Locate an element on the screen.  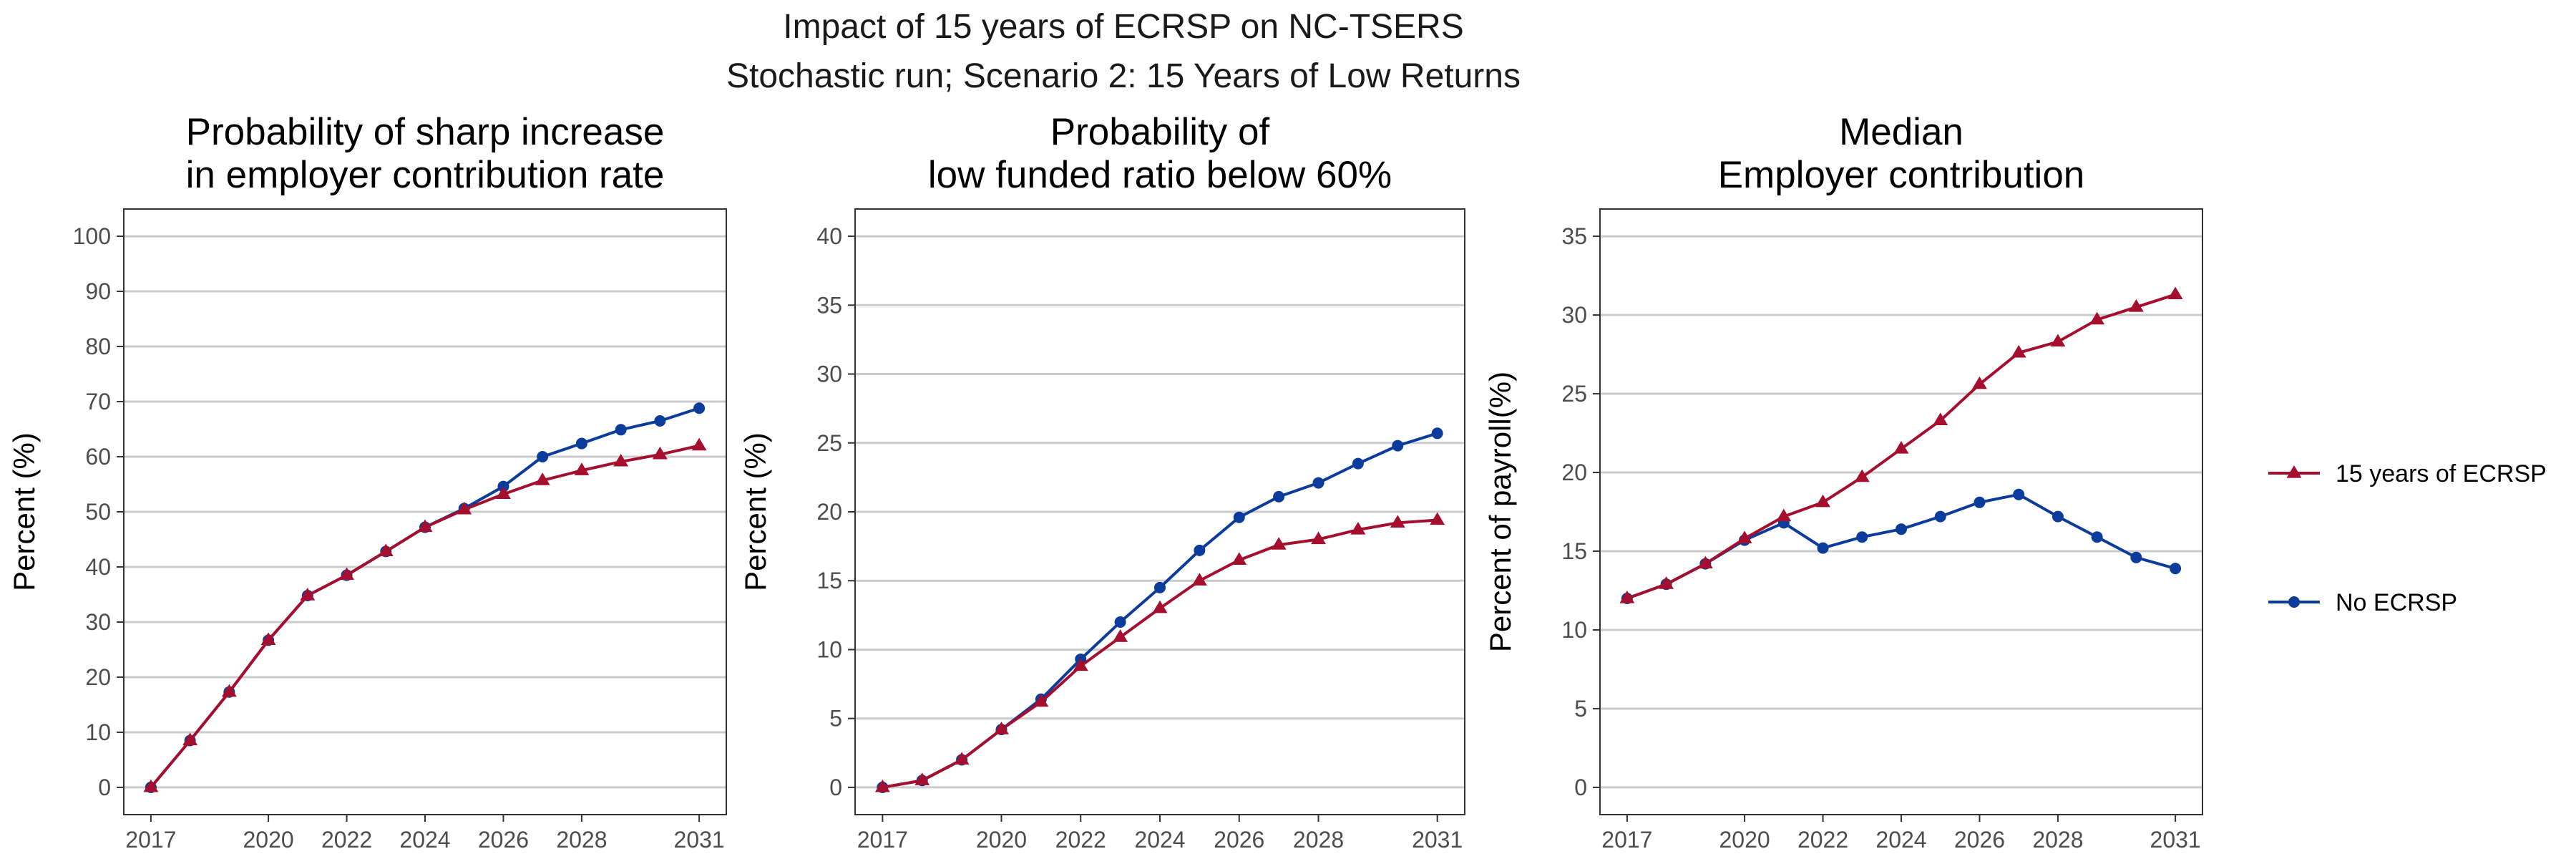
legend-item-15-years-of-ecrsp: 15 years of ECRSP is located at coordinates (2407, 473).